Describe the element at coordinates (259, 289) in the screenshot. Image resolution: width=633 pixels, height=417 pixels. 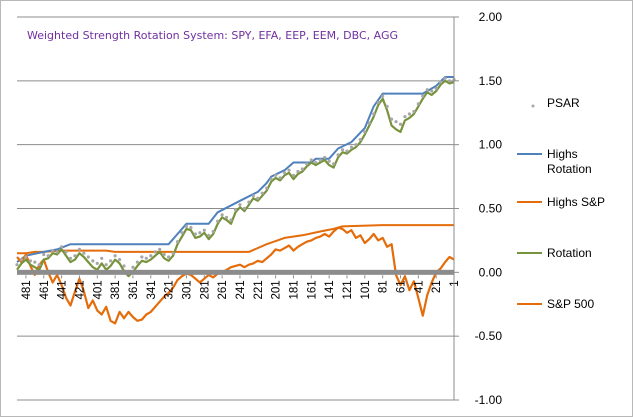
I see `x-tick-label: 221` at that location.